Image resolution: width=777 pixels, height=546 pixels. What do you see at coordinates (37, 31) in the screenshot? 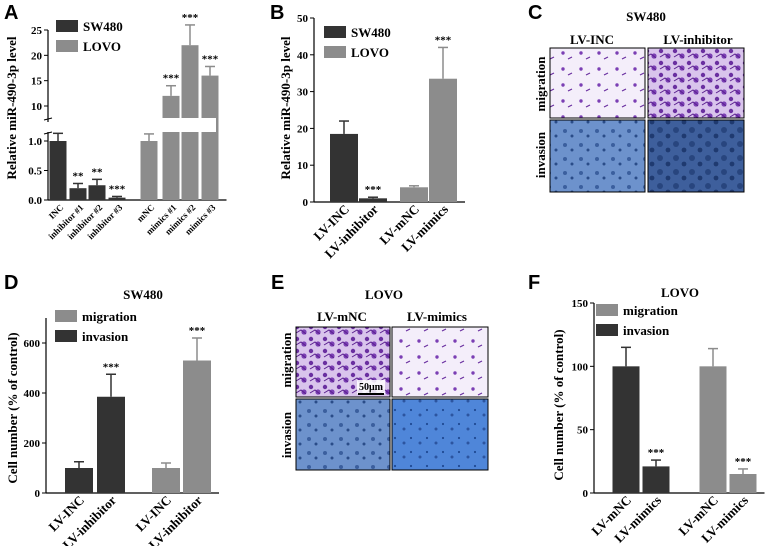
I see `y-tick-label-a: 25` at bounding box center [37, 31].